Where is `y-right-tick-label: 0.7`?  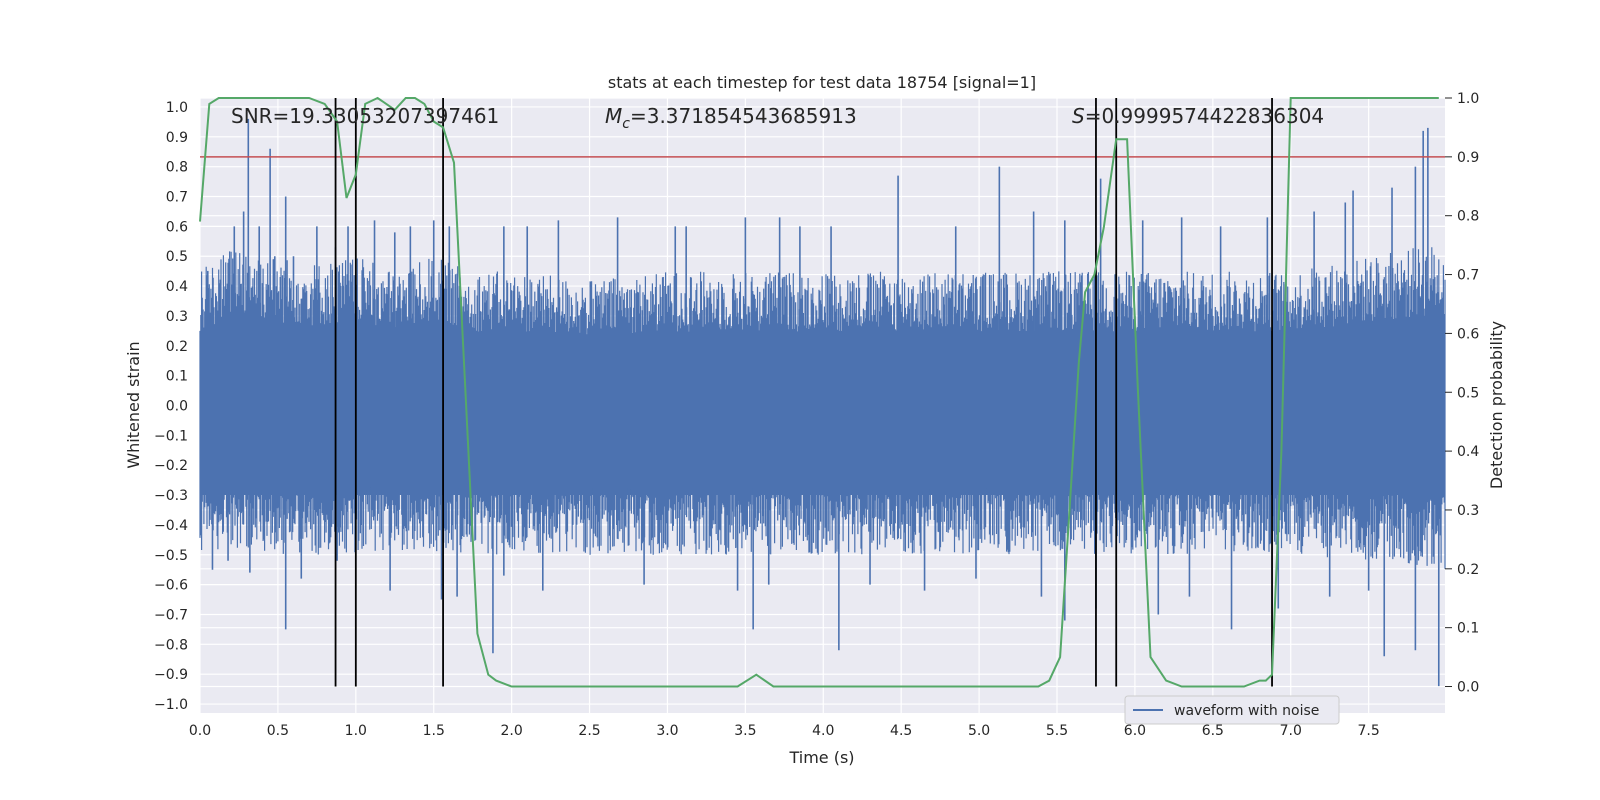 y-right-tick-label: 0.7 is located at coordinates (1468, 276).